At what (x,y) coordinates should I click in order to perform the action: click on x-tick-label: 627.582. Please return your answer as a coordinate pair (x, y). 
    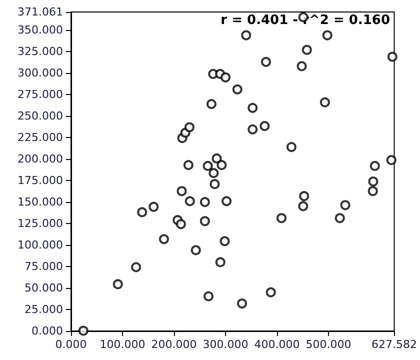
    Looking at the image, I should click on (395, 344).